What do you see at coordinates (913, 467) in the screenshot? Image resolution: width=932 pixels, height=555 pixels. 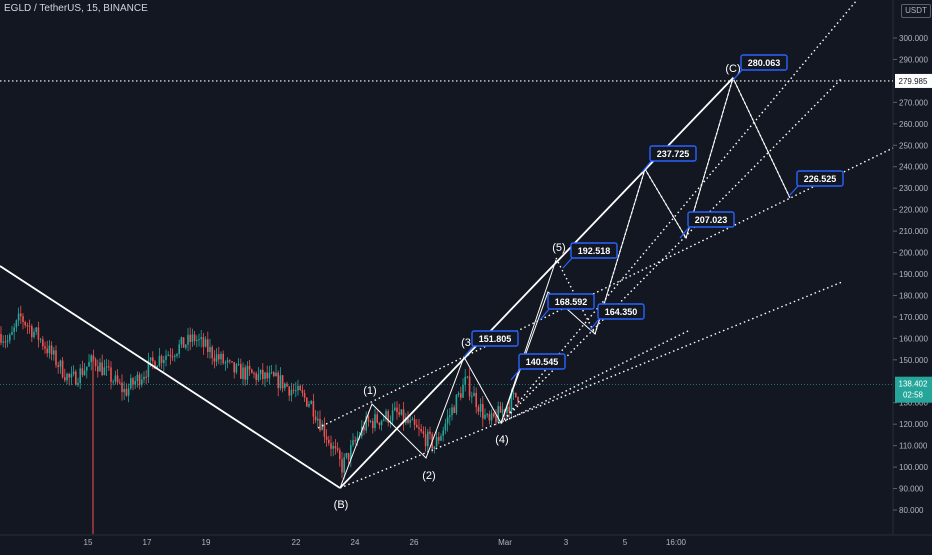 I see `price-tick-label: 100.000` at bounding box center [913, 467].